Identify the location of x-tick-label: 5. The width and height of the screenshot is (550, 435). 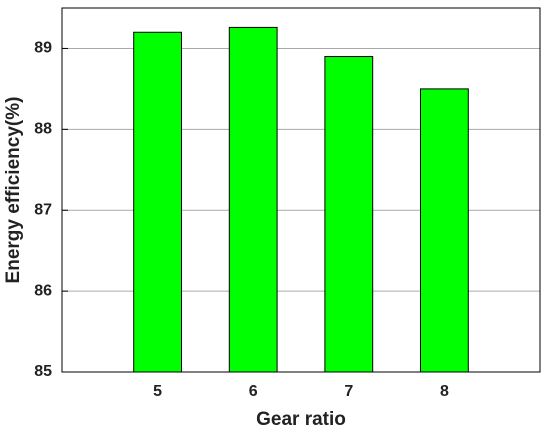
(157, 391).